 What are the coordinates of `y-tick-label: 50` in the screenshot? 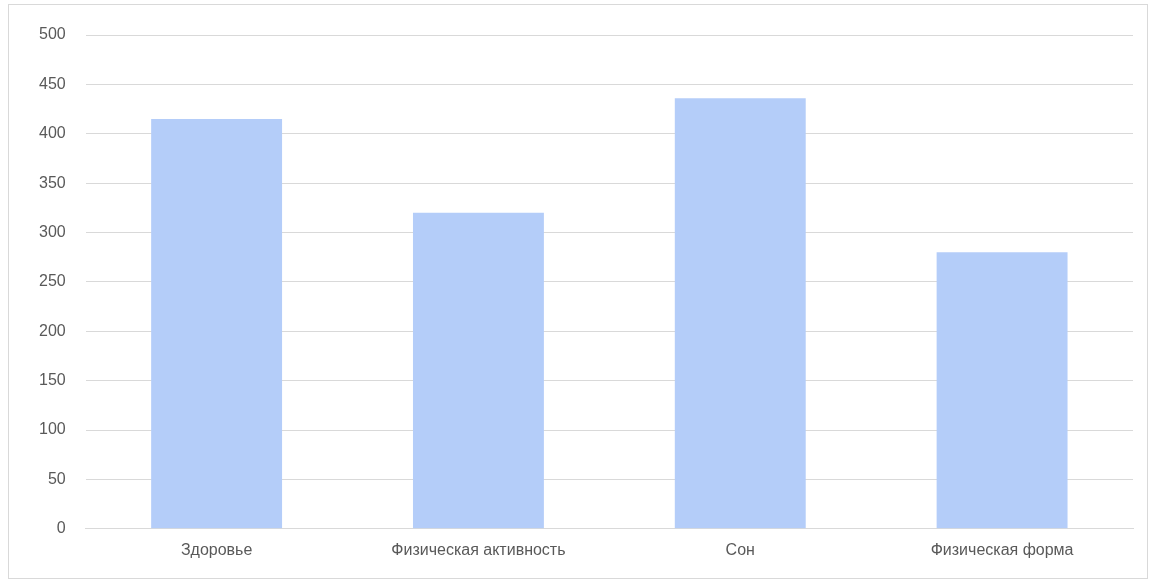 It's located at (56, 478).